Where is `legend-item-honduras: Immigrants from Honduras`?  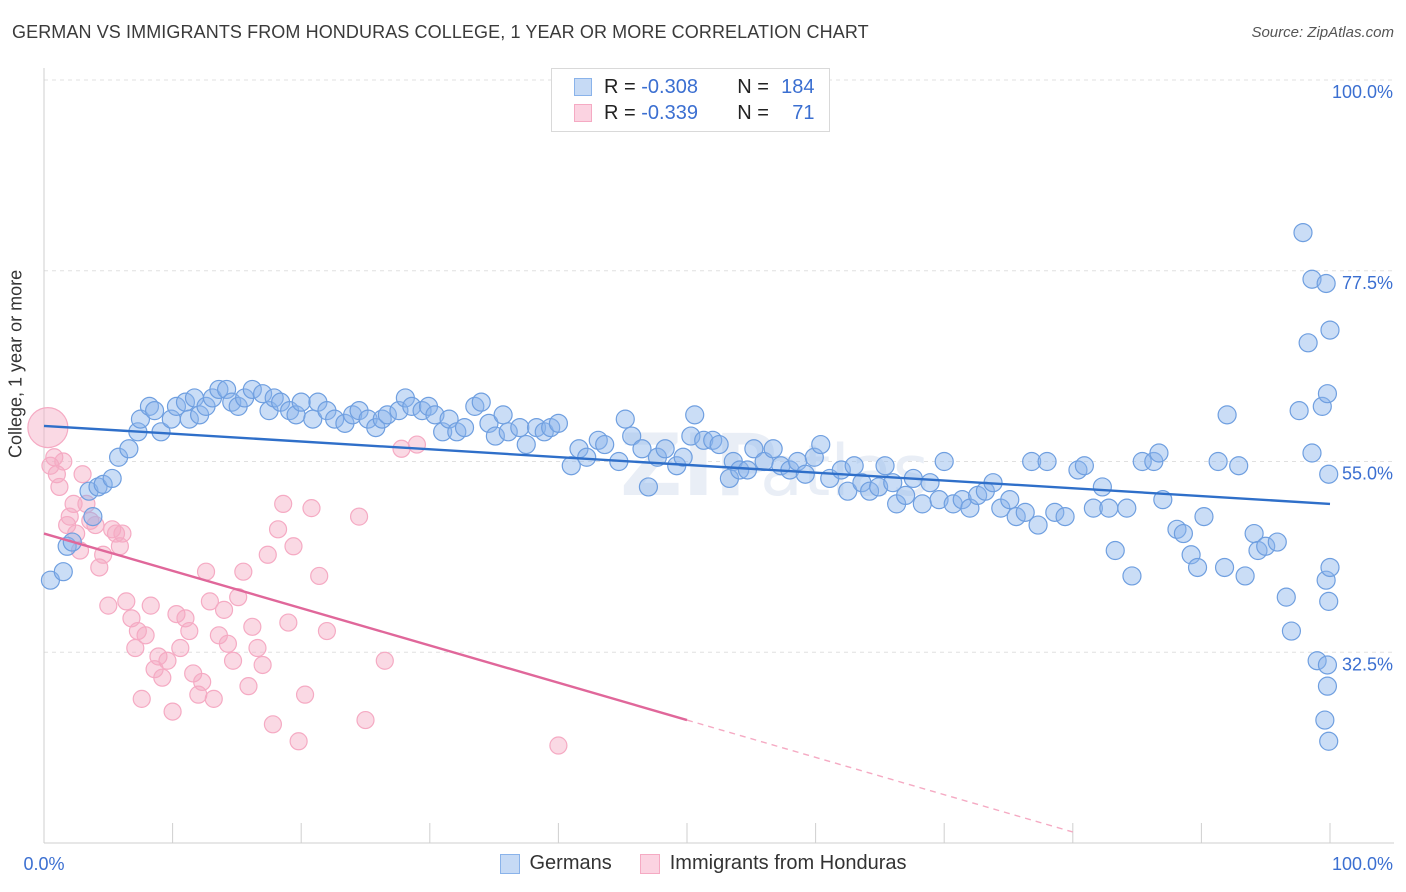
legend-item-honduras: Immigrants from Honduras is located at coordinates (773, 863).